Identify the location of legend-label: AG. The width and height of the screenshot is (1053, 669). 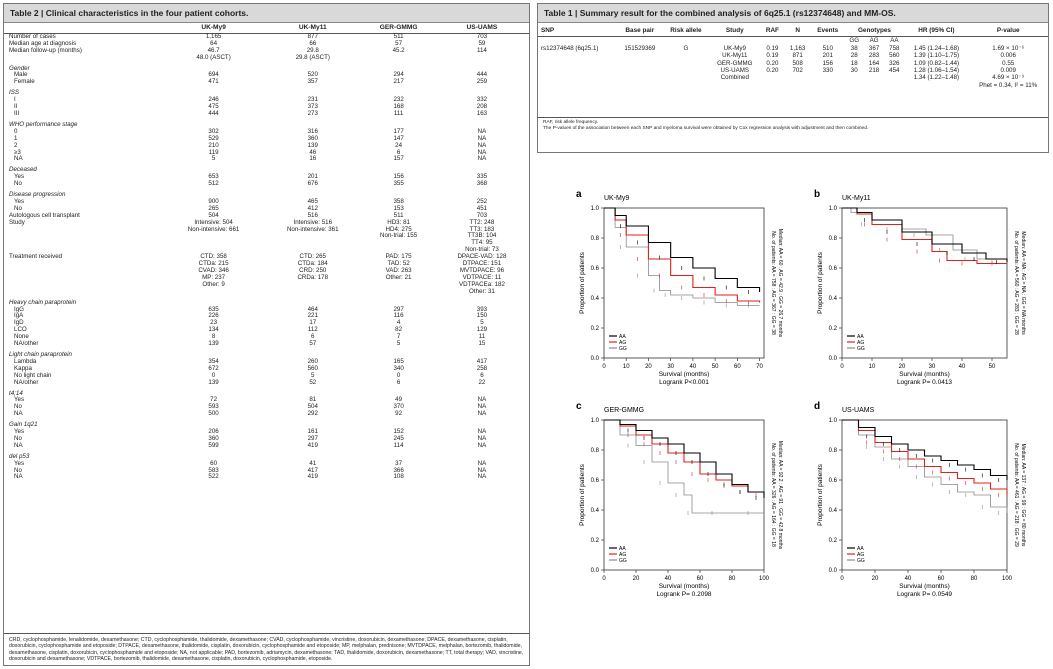
(622, 555).